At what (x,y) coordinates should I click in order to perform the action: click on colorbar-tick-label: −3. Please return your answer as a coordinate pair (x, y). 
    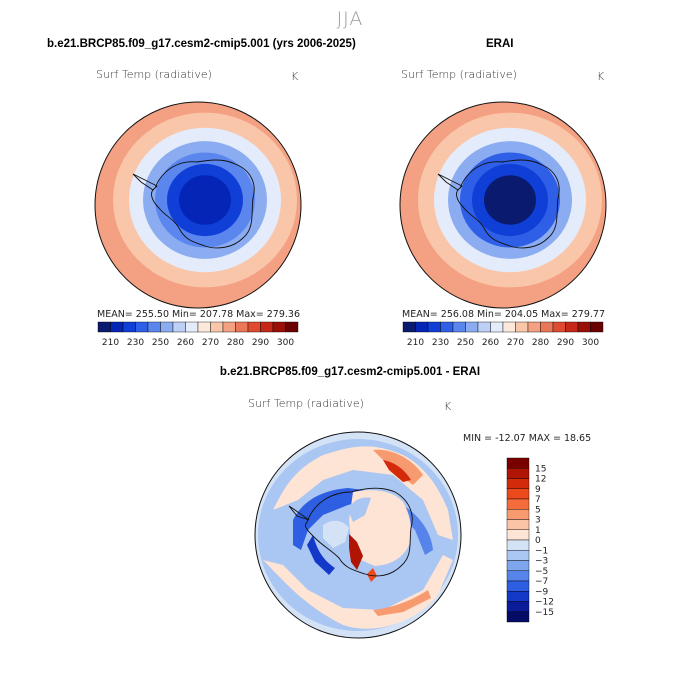
    Looking at the image, I should click on (541, 562).